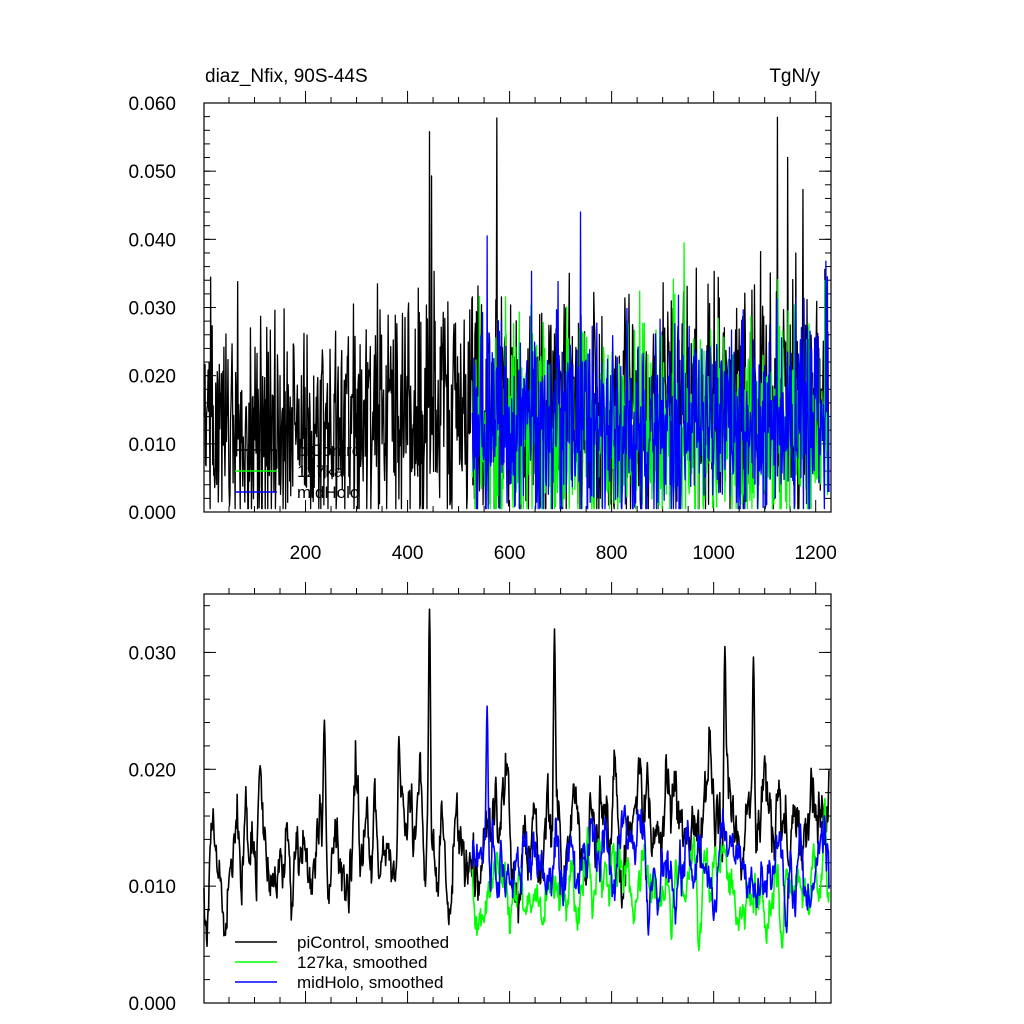 This screenshot has height=1024, width=1024. Describe the element at coordinates (152, 172) in the screenshot. I see `y-tick-label: 0.050` at that location.